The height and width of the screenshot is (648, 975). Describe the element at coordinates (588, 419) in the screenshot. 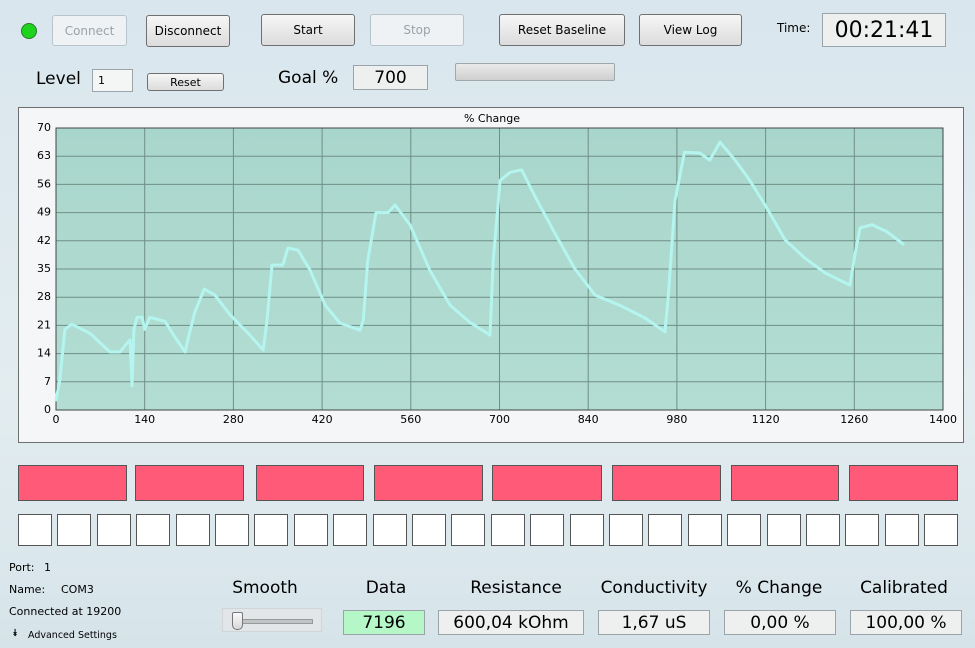

I see `x-tick-label: 840` at that location.